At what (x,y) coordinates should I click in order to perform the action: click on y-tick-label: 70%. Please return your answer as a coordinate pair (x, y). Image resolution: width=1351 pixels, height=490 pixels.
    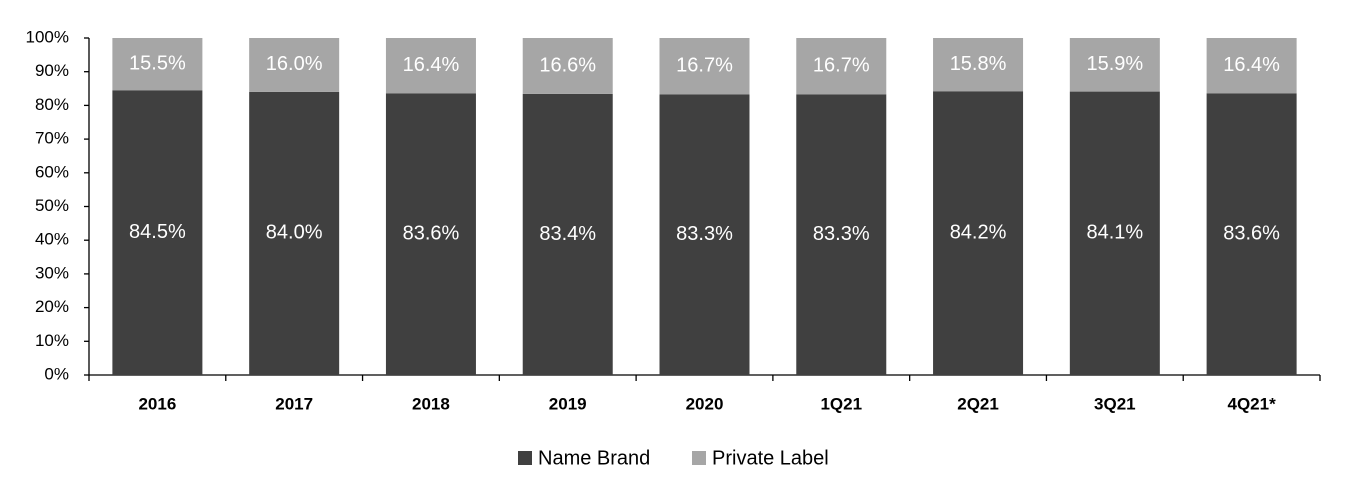
    Looking at the image, I should click on (52, 138).